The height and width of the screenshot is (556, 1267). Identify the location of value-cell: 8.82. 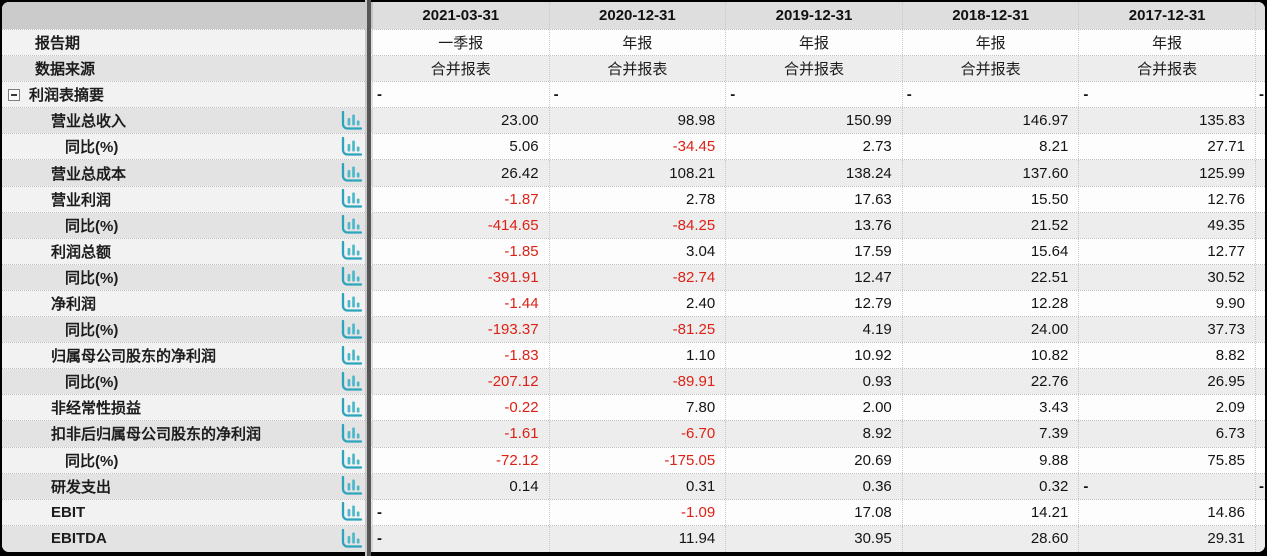
(1167, 356).